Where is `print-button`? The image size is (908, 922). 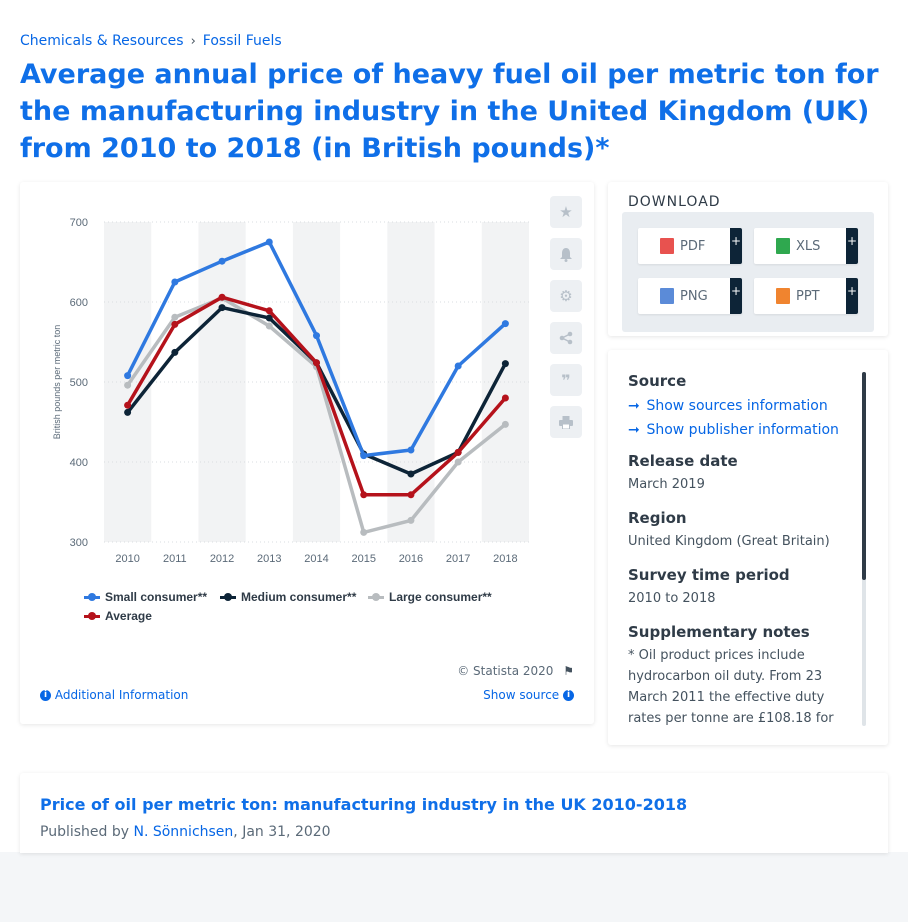
print-button is located at coordinates (566, 422).